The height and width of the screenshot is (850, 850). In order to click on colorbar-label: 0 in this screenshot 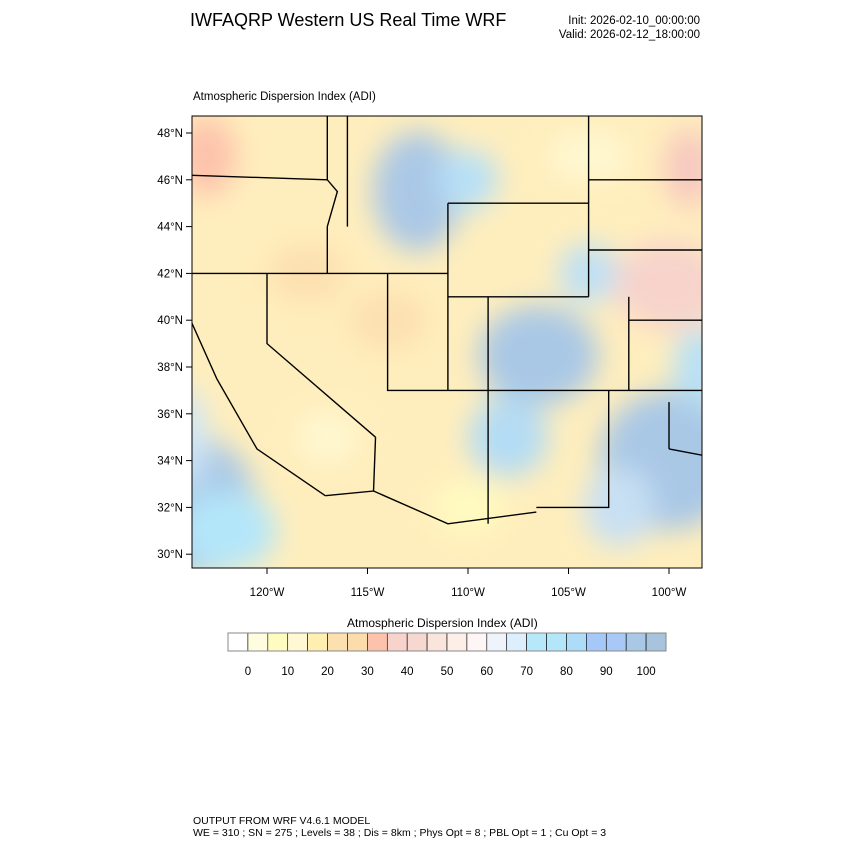, I will do `click(248, 672)`.